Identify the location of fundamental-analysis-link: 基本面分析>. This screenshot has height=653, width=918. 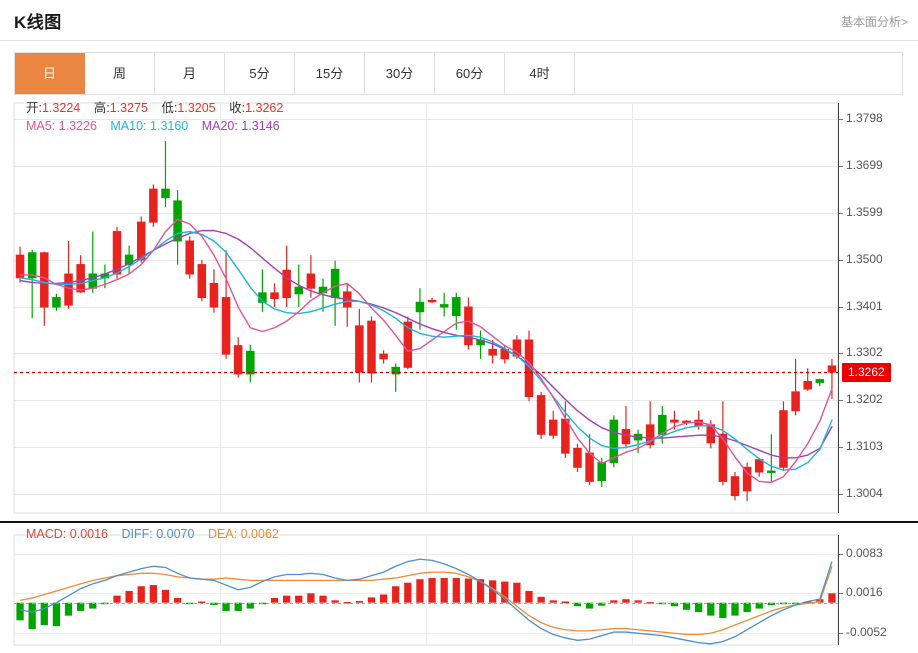
(874, 22).